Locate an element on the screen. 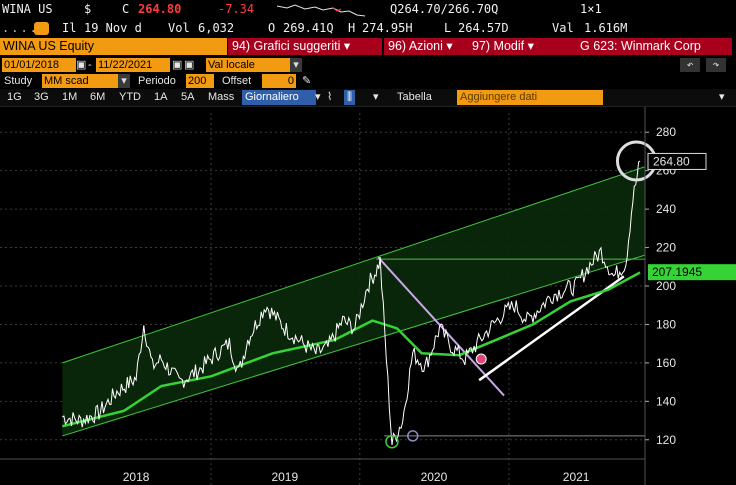 Image resolution: width=736 pixels, height=485 pixels. suggested-charts-button: 94) Grafici suggeriti ▾ is located at coordinates (305, 46).